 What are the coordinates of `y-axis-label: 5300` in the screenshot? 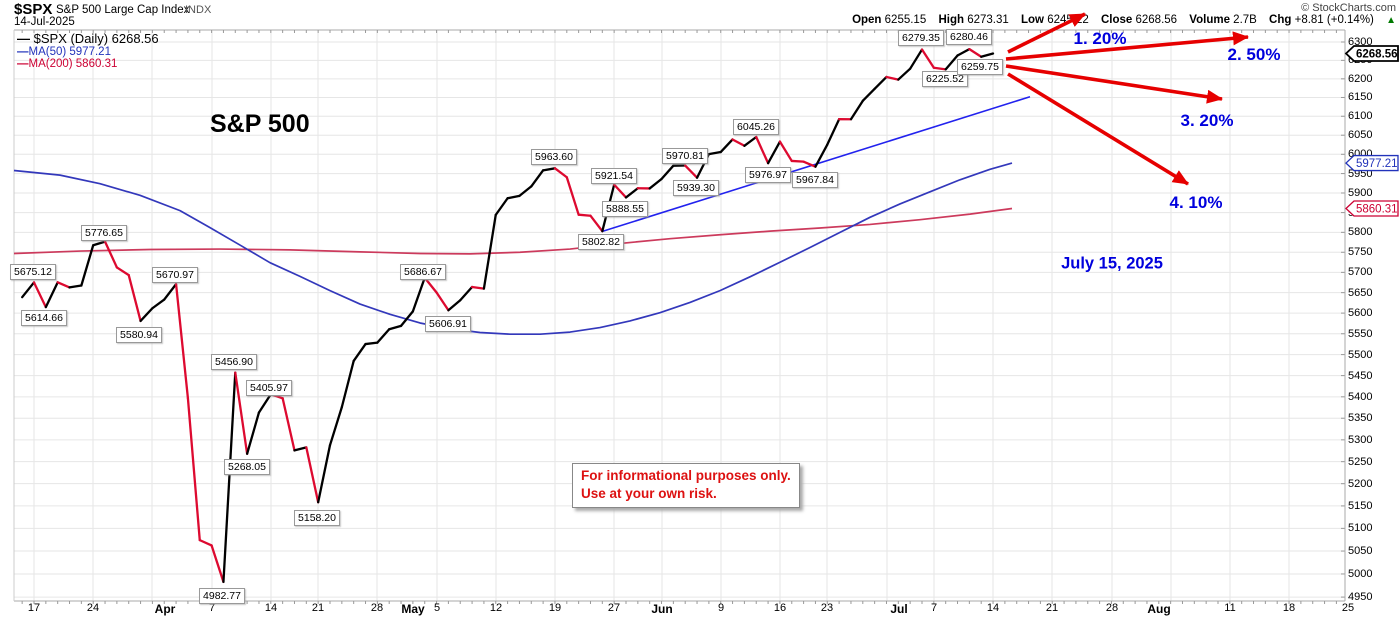 It's located at (1360, 439).